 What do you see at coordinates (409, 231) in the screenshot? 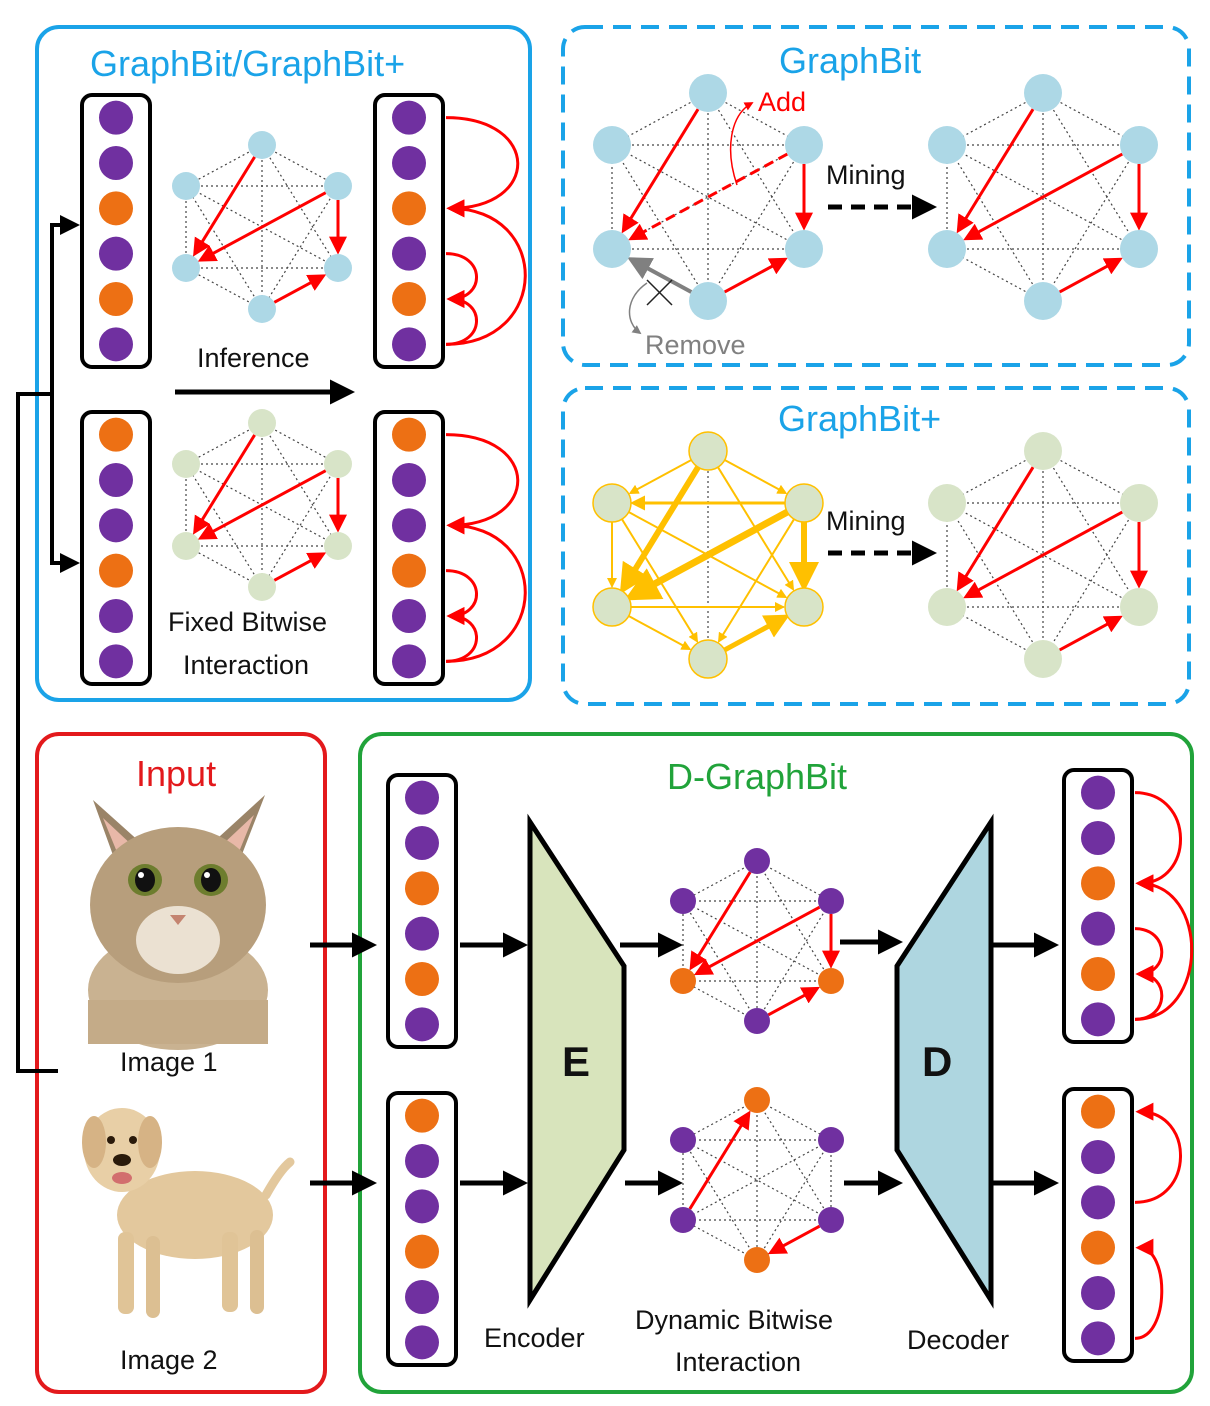
I see `code-combo-top-right-frame` at bounding box center [409, 231].